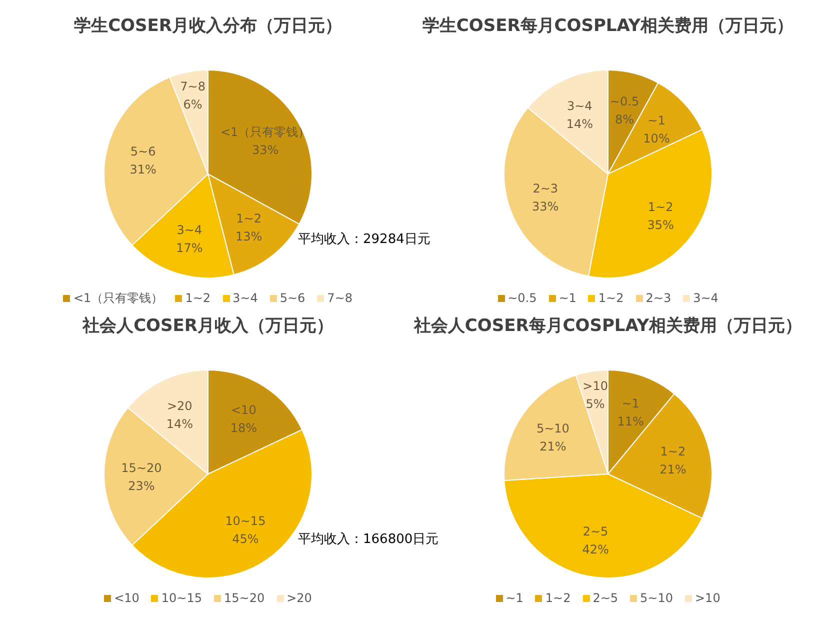 The image size is (819, 622). Describe the element at coordinates (660, 225) in the screenshot. I see `data-label: 35%` at that location.